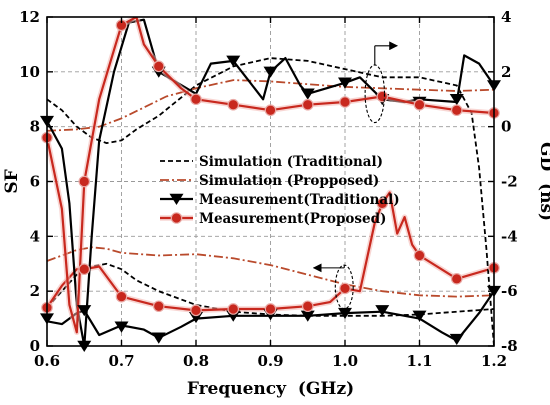 The image size is (550, 405). I want to click on legend-label-meas_trad_sf: Measurement(Traditional), so click(299, 200).